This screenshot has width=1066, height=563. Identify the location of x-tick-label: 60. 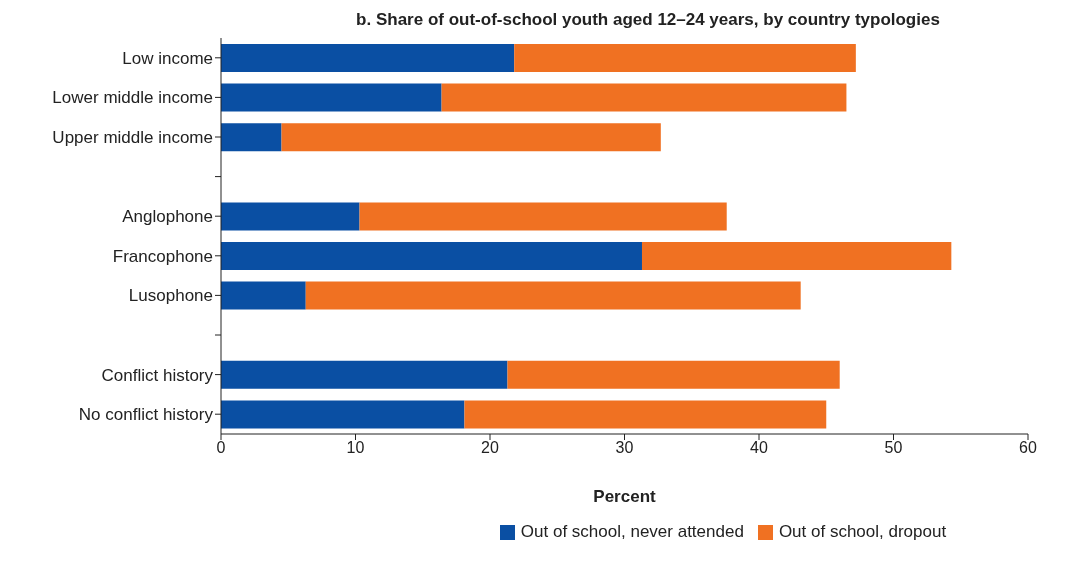
(1028, 448).